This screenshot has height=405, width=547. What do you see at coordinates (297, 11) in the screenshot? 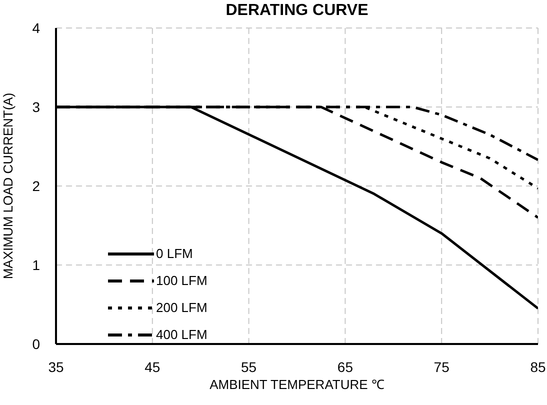
I see `chart-title: DERATING CURVE` at bounding box center [297, 11].